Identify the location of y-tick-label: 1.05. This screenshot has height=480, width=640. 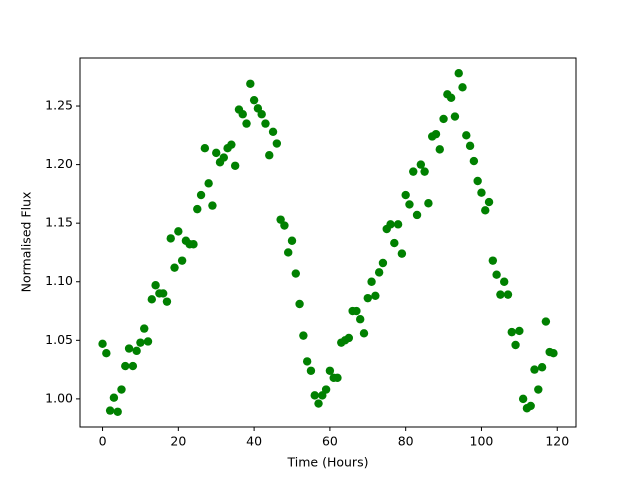
(59, 339).